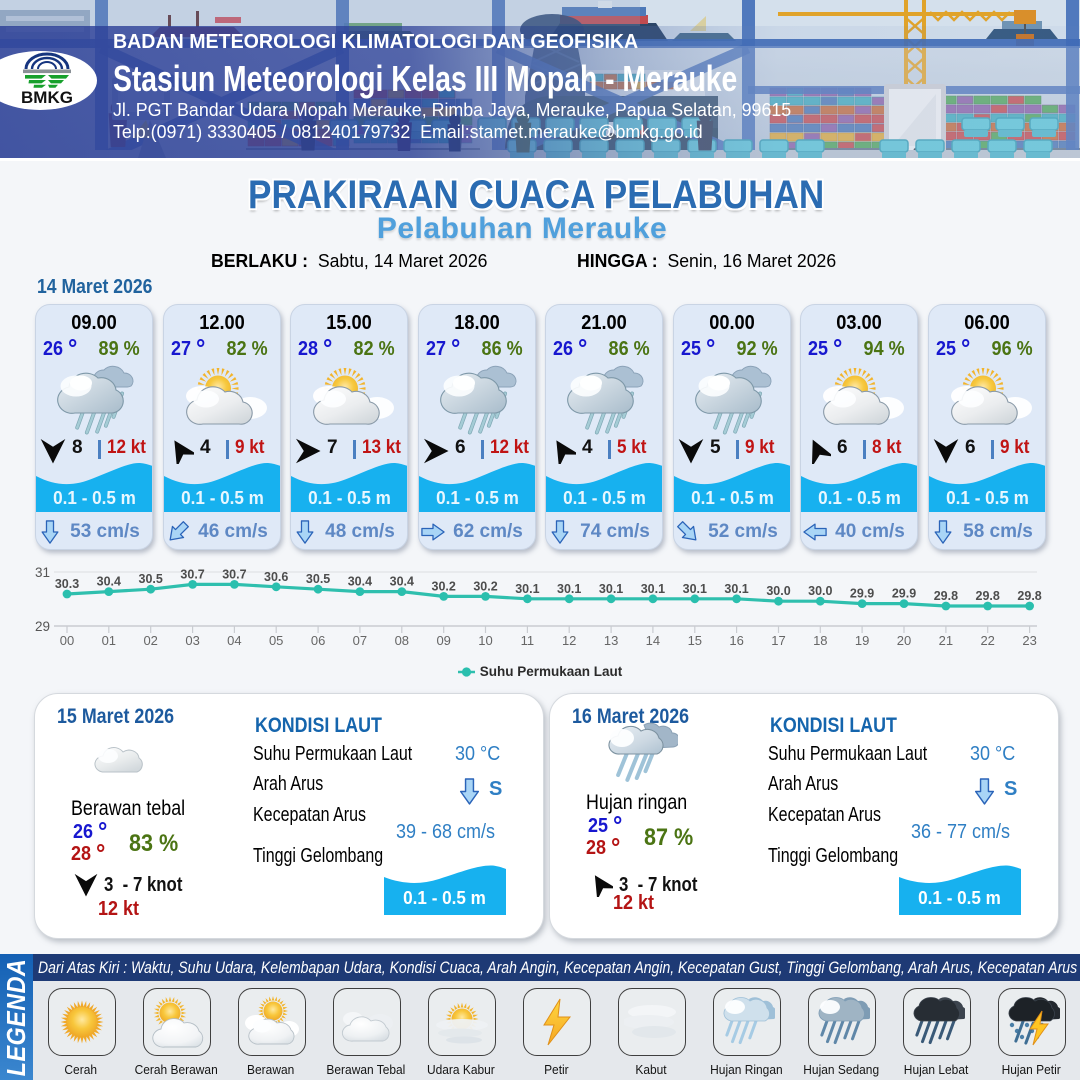 Image resolution: width=1080 pixels, height=1080 pixels. Describe the element at coordinates (150, 640) in the screenshot. I see `svg-text: 02` at that location.